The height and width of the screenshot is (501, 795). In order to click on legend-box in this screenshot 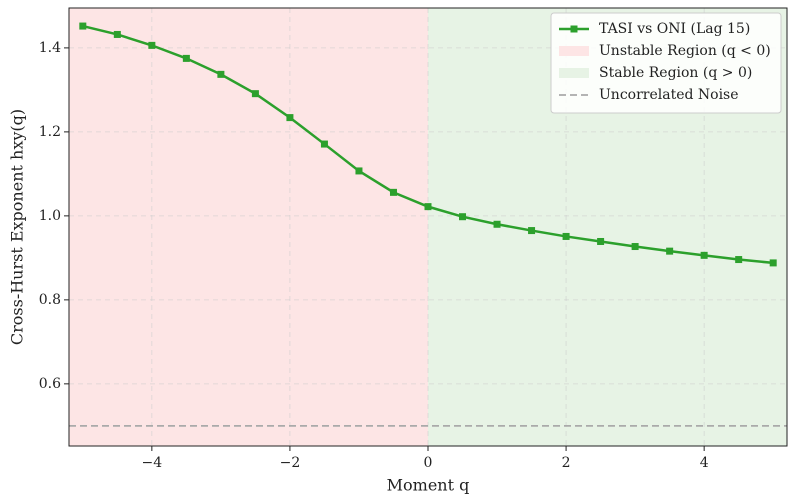, I will do `click(666, 63)`.